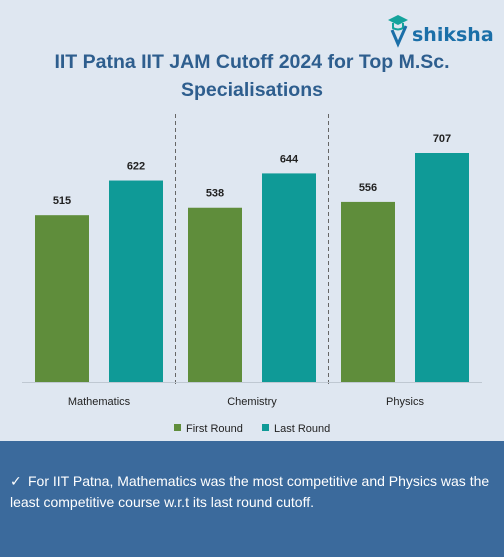  I want to click on graduation-cap-icon, so click(398, 31).